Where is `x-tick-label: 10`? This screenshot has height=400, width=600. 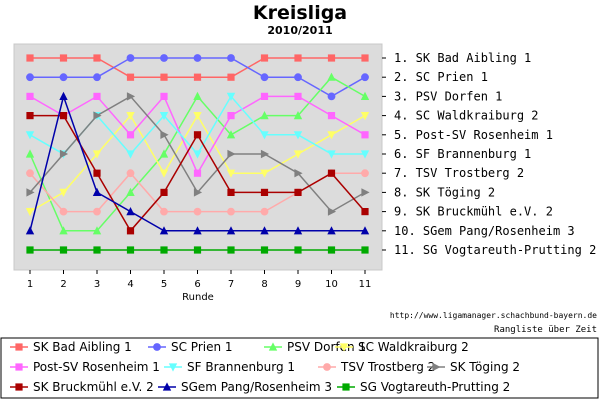 x-tick-label: 10 is located at coordinates (331, 284).